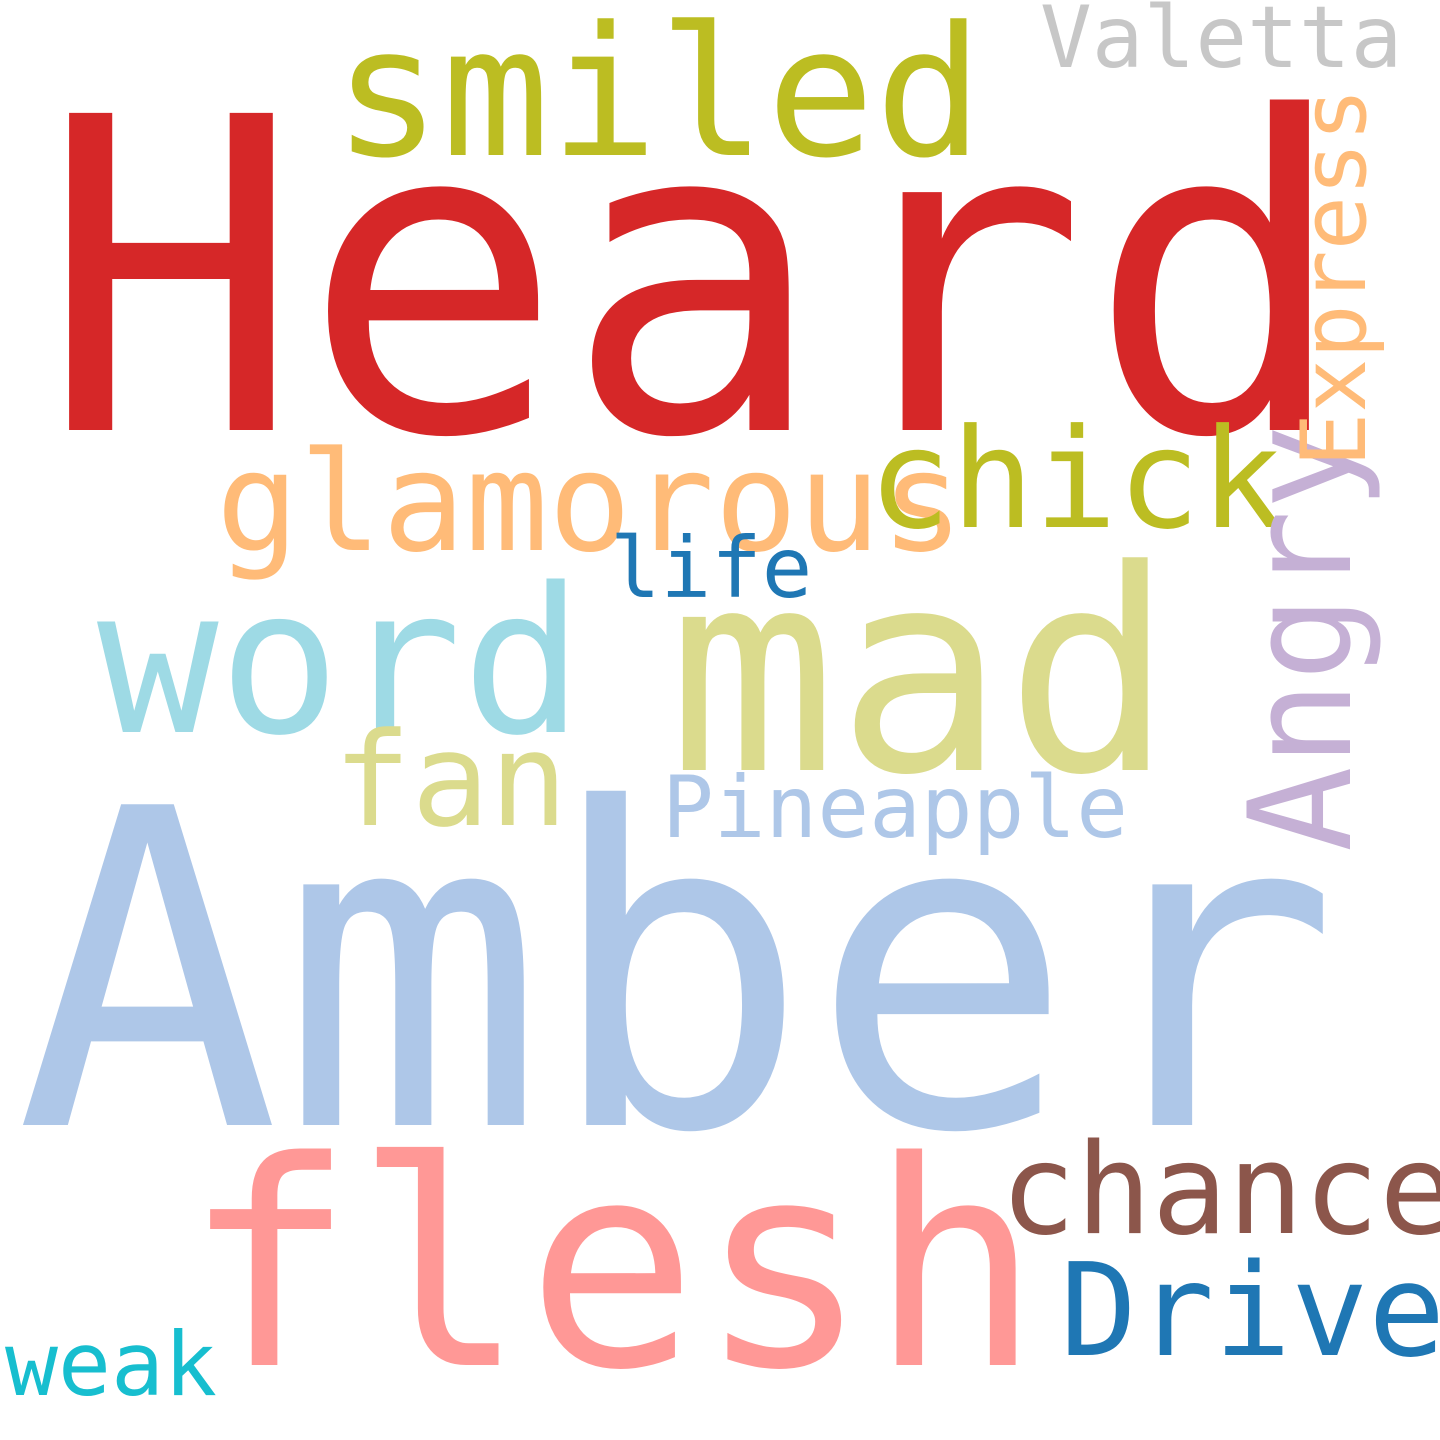 The width and height of the screenshot is (1440, 1440). I want to click on word-flesh: flesh, so click(612, 1267).